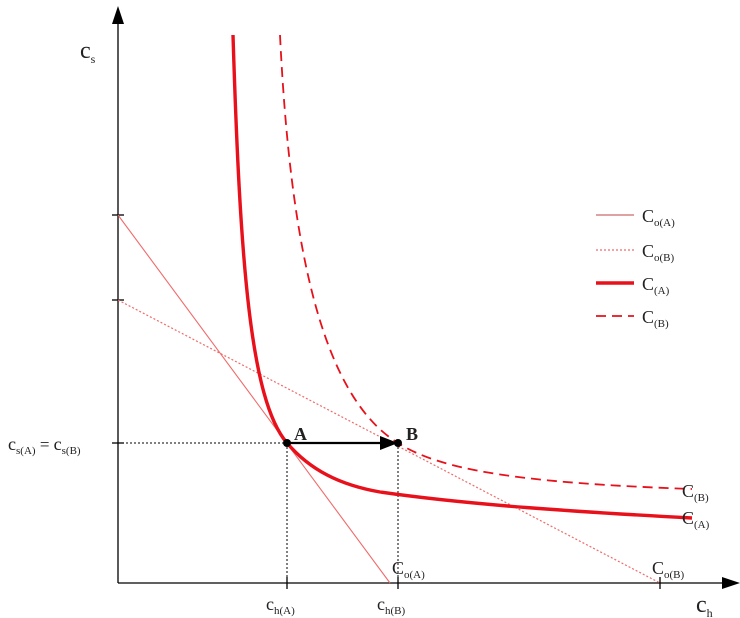 This screenshot has width=740, height=618. I want to click on x-axis-arrowhead, so click(731, 583).